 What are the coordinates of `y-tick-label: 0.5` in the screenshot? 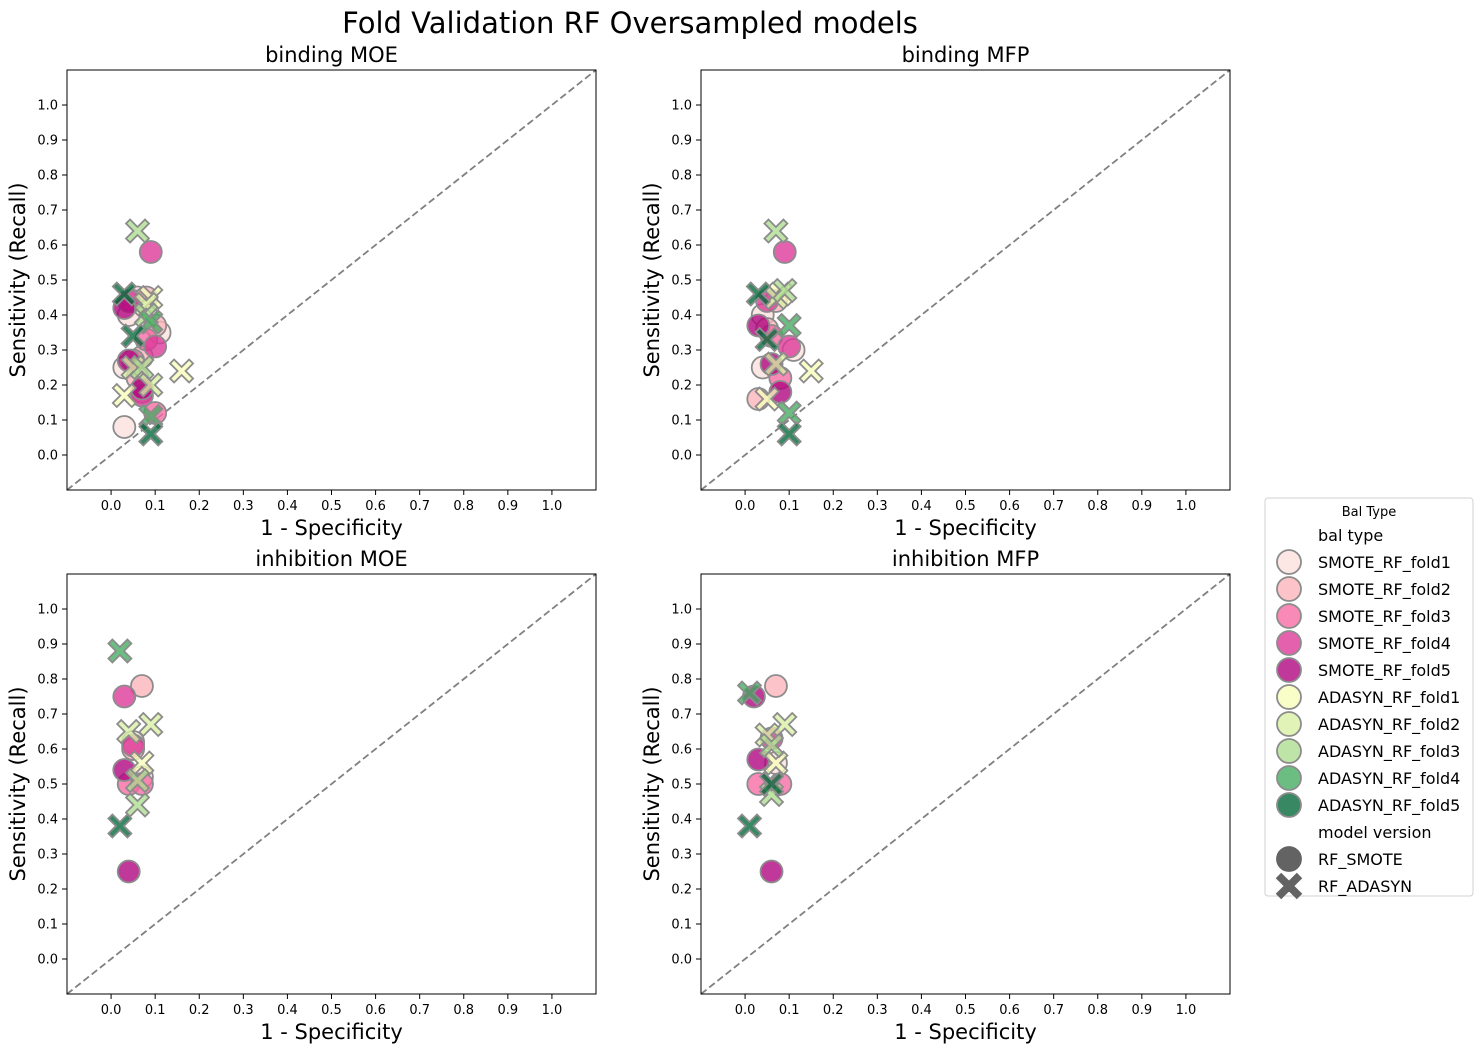 It's located at (47, 785).